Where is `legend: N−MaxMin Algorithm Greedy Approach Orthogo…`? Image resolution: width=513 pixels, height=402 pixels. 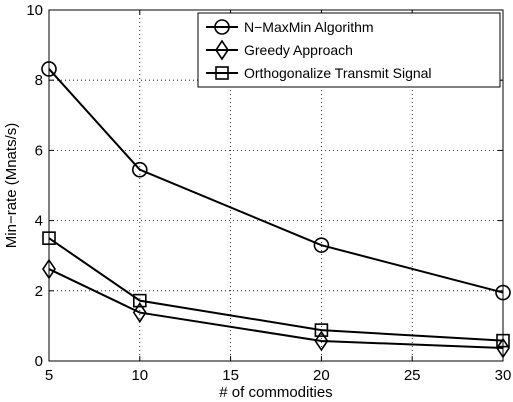
legend: N−MaxMin Algorithm Greedy Approach Orthogo… is located at coordinates (349, 50).